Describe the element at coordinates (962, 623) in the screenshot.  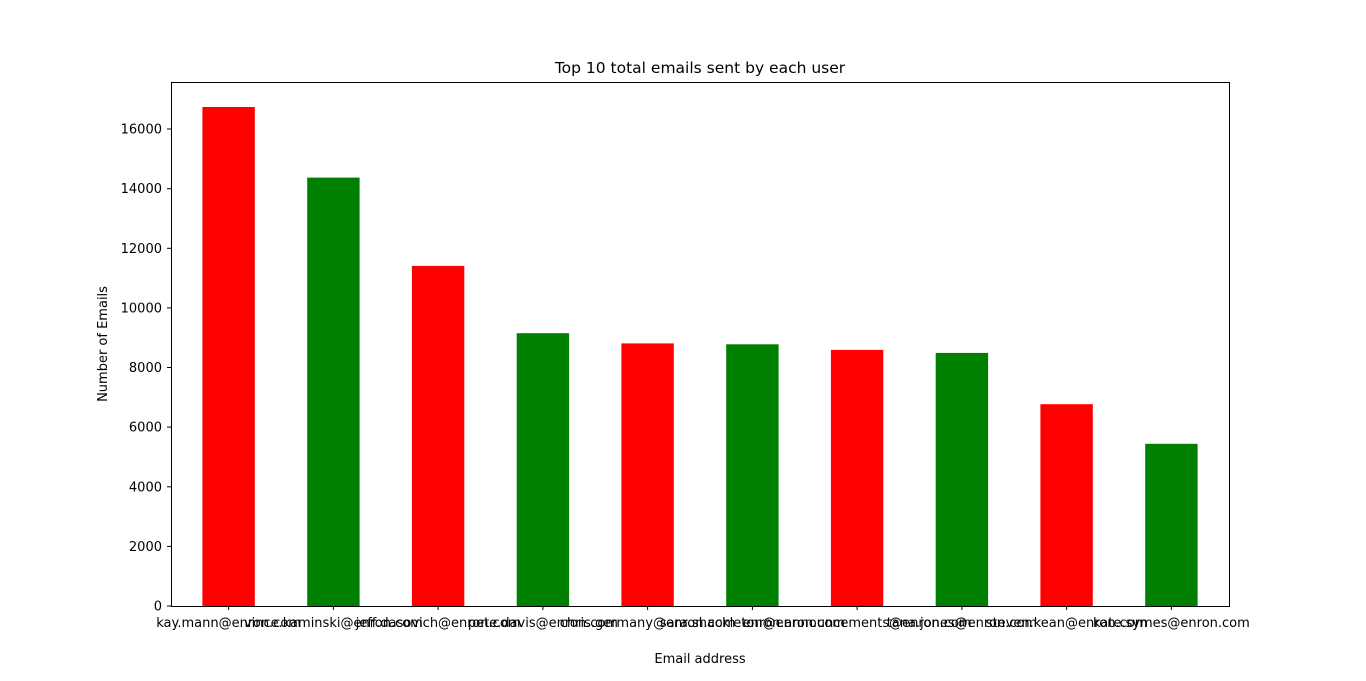
I see `x-tick-label: tana.jones@enron.com` at that location.